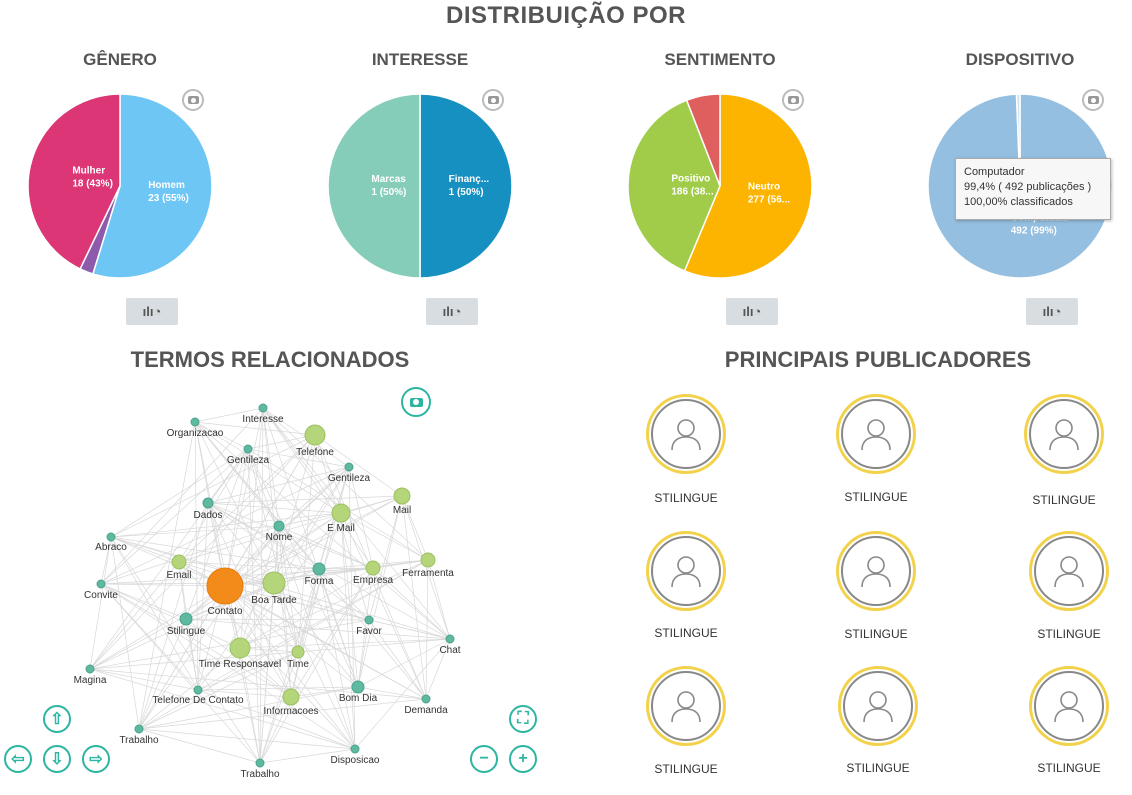 The image size is (1132, 795). What do you see at coordinates (686, 633) in the screenshot?
I see `publisher-name: STILINGUE` at bounding box center [686, 633].